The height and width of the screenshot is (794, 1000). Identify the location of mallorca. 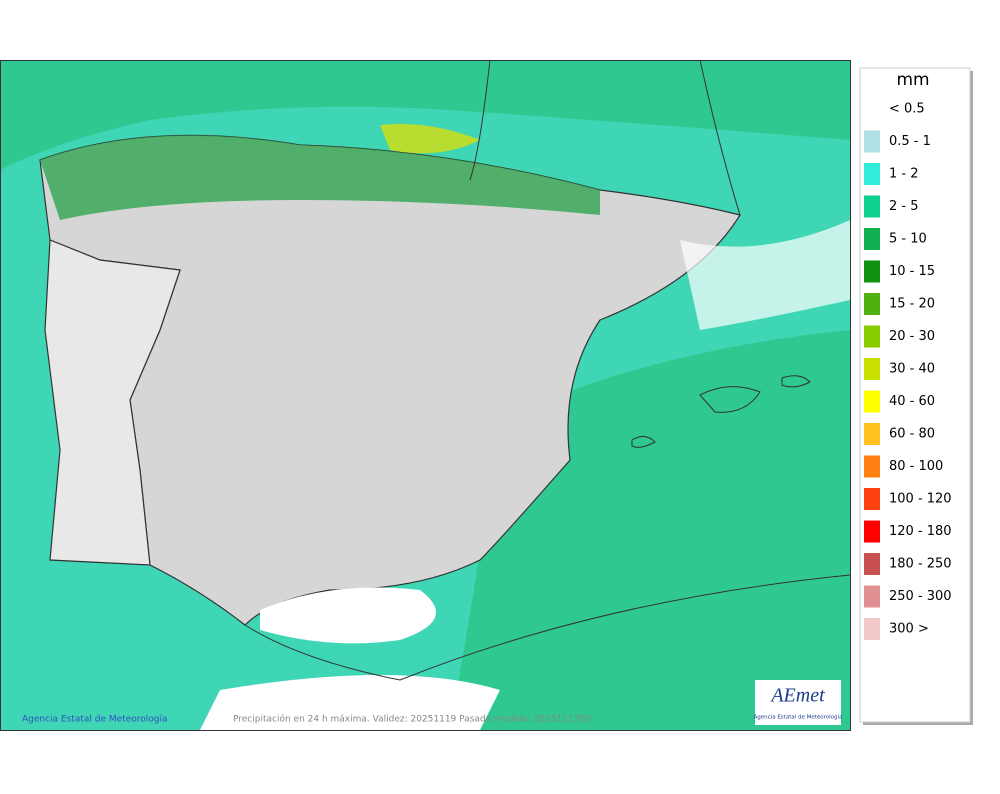
(730, 399).